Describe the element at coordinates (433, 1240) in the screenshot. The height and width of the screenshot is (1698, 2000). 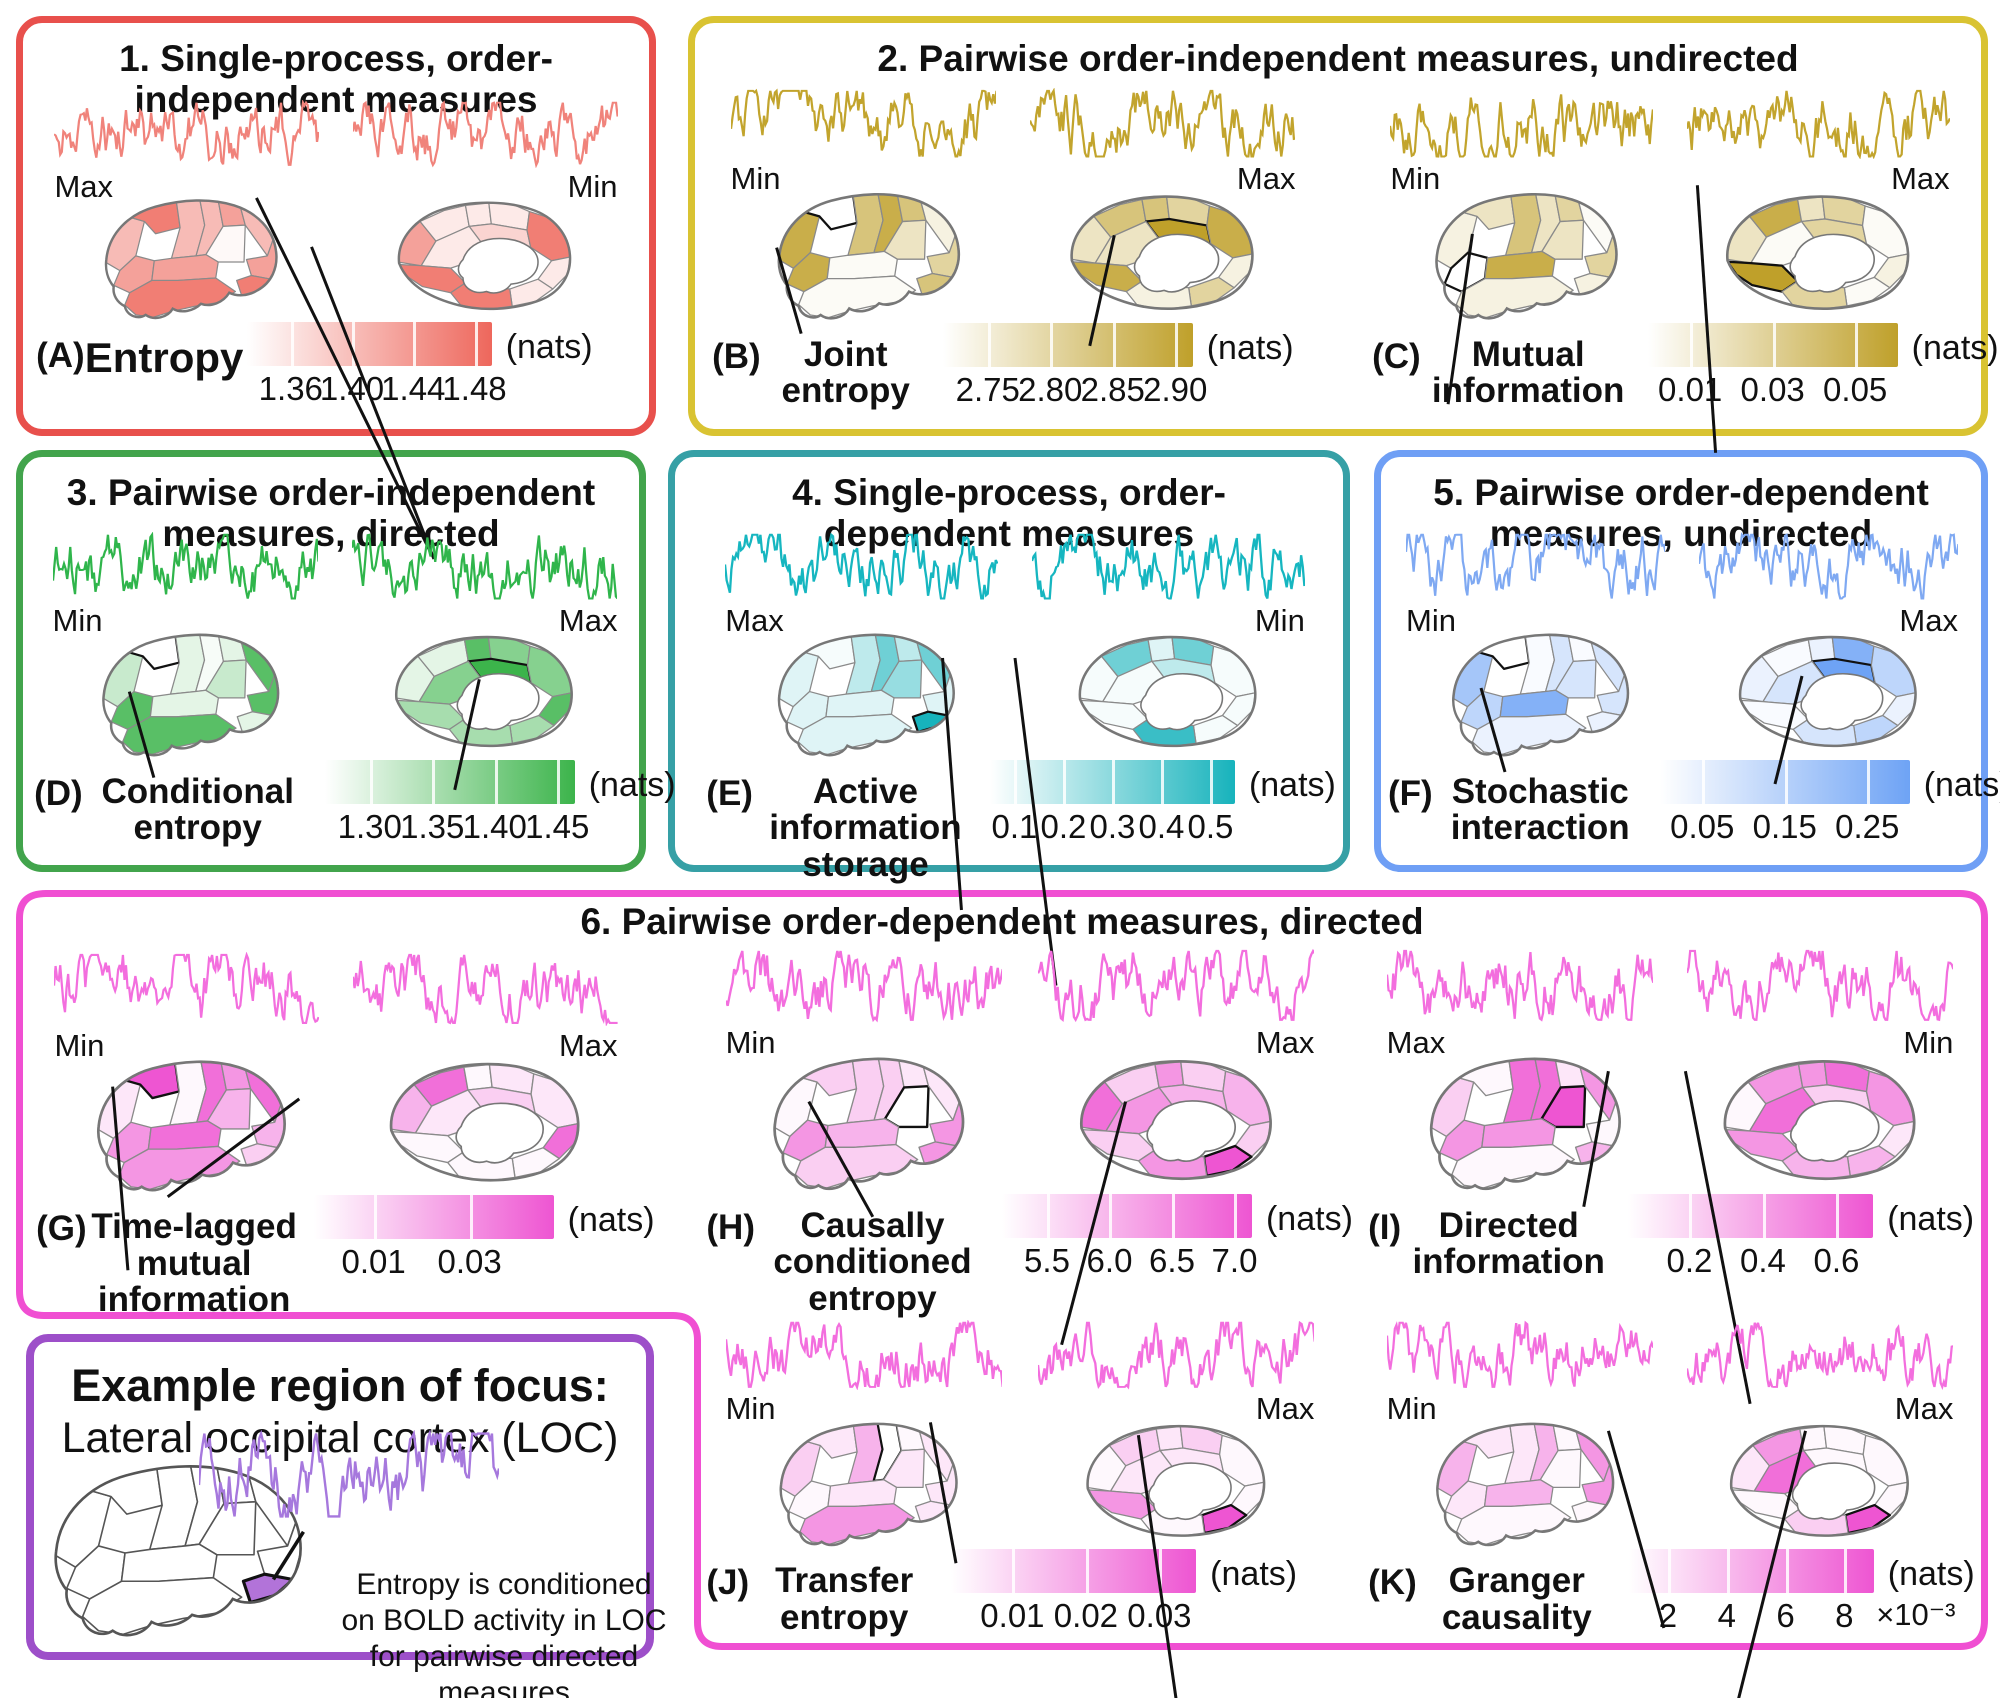
I see `colorbar: 0.01 0.03` at that location.